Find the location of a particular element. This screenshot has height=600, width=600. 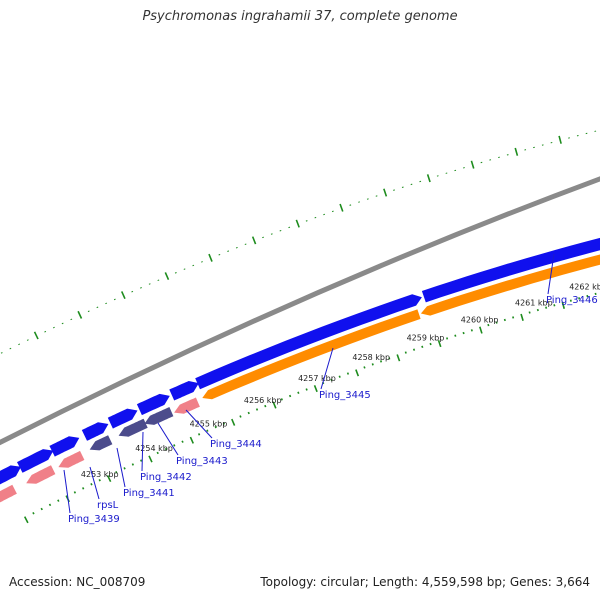

kbp-tick-label: 4256 kbp is located at coordinates (263, 400).